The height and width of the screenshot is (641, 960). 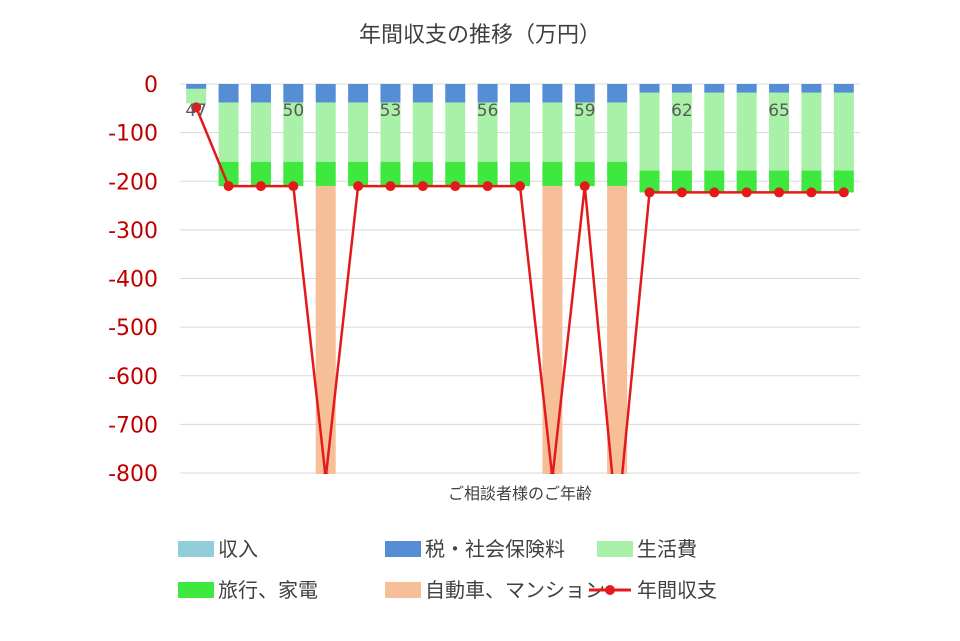 I want to click on y-tick-label: -800, so click(x=133, y=474).